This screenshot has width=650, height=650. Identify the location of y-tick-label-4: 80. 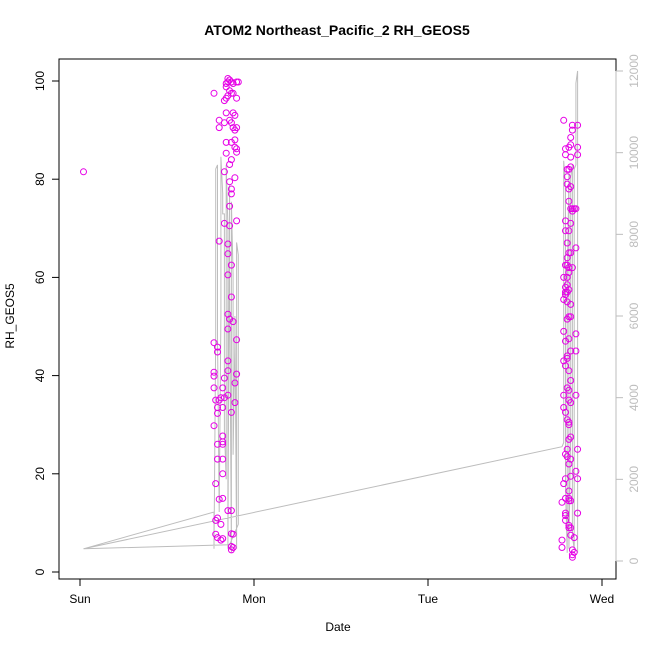
(40, 179).